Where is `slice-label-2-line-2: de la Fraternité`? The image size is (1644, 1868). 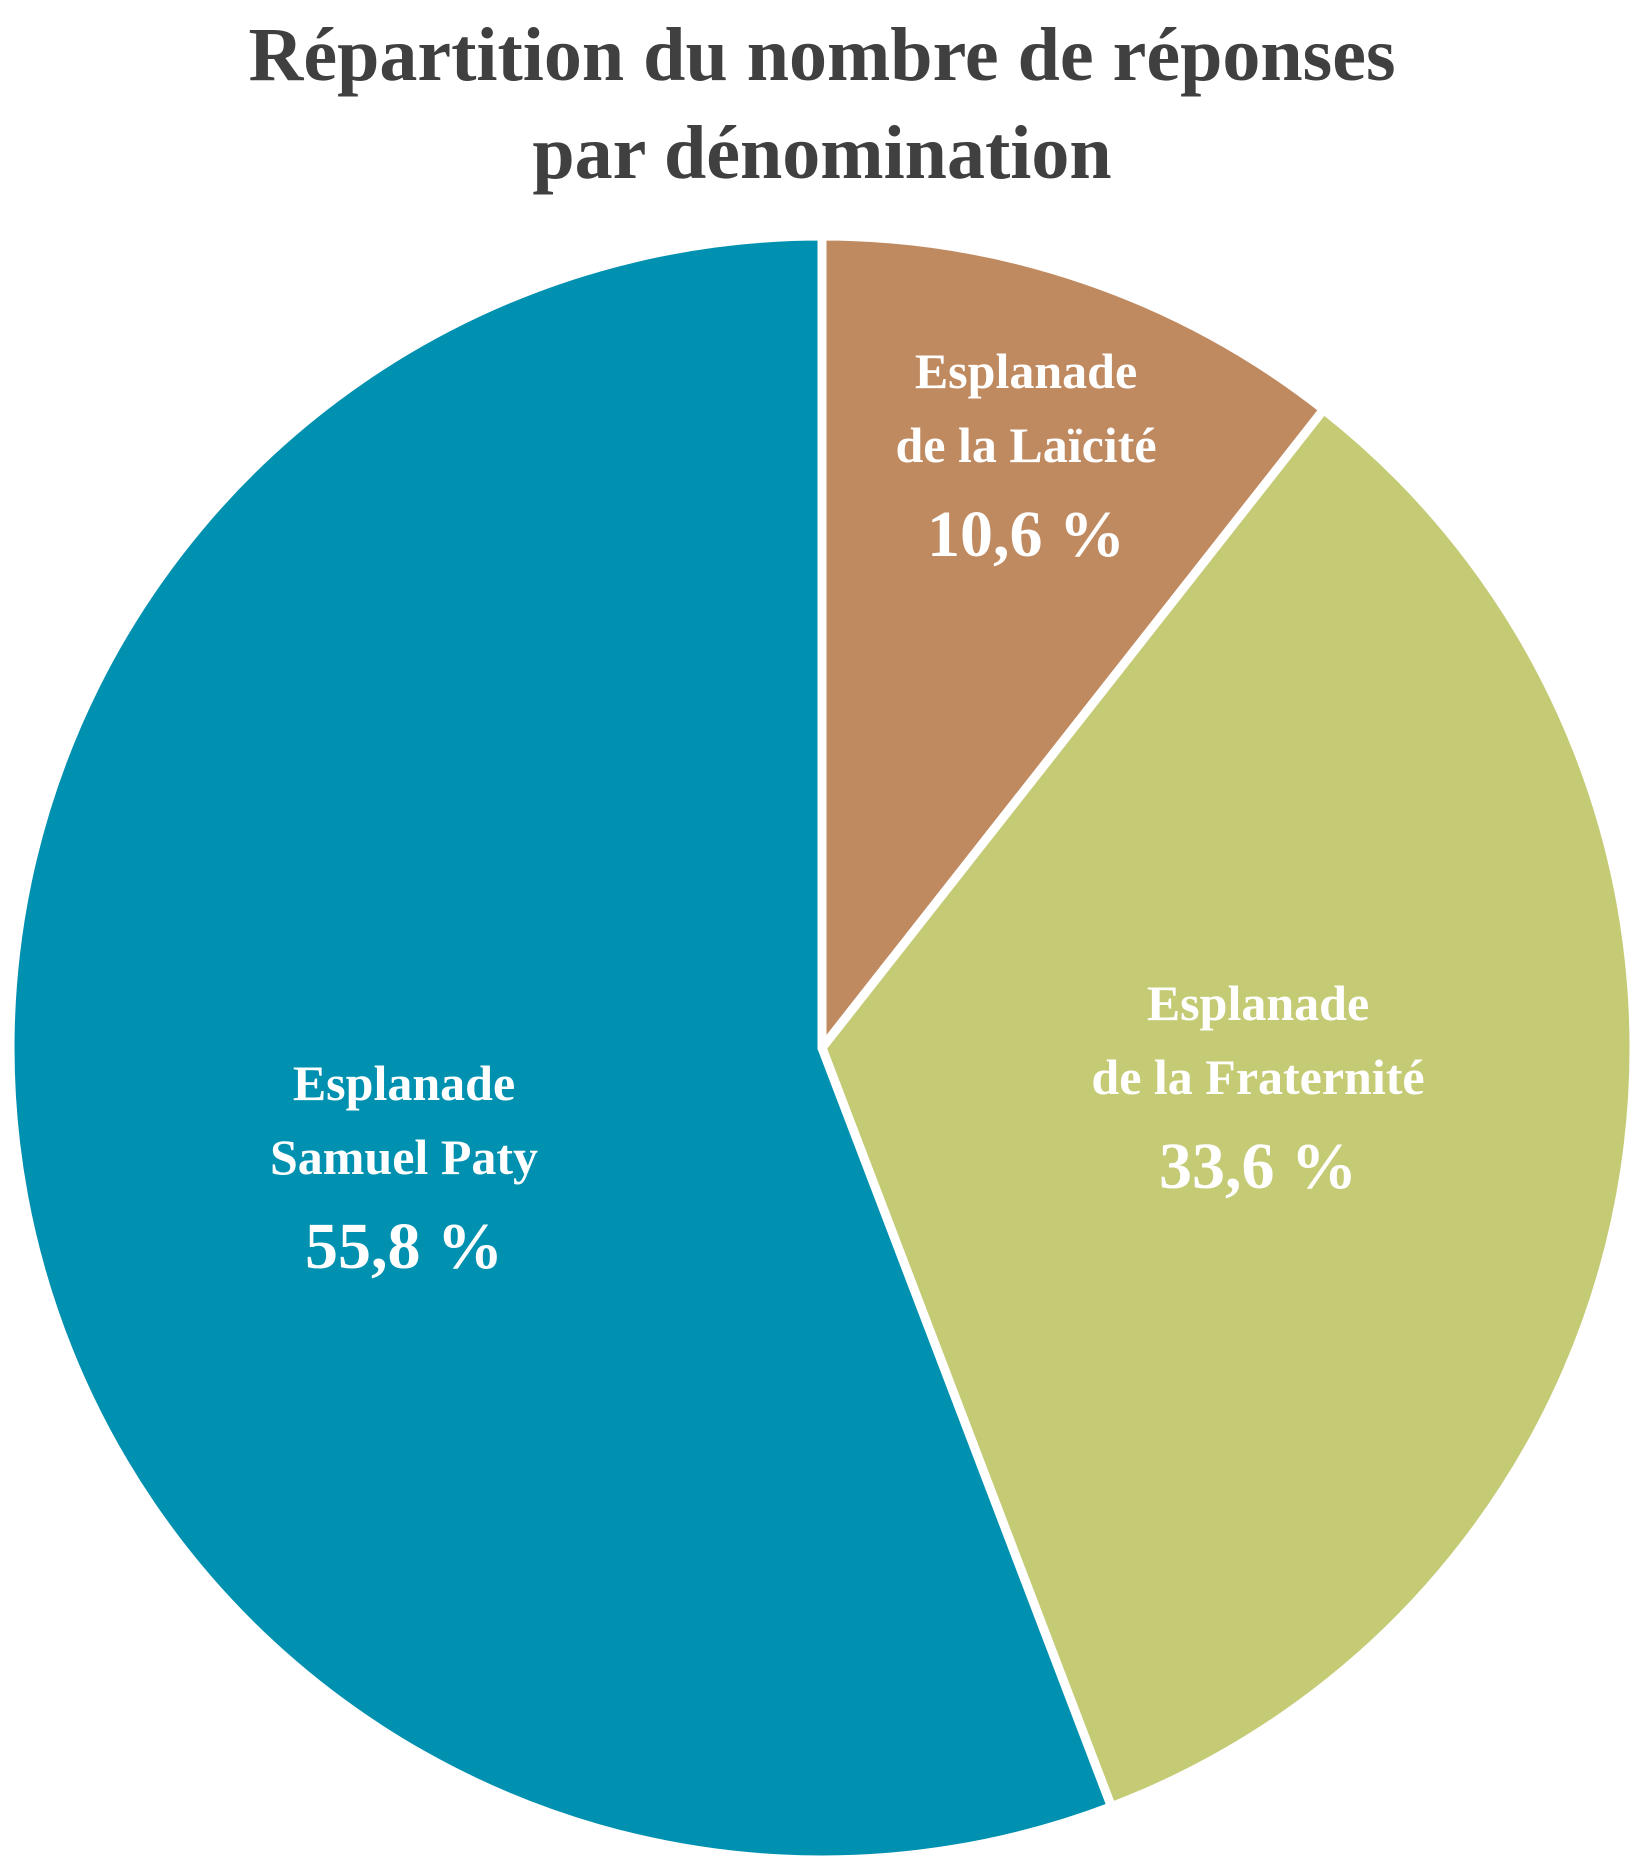 slice-label-2-line-2: de la Fraternité is located at coordinates (1257, 1077).